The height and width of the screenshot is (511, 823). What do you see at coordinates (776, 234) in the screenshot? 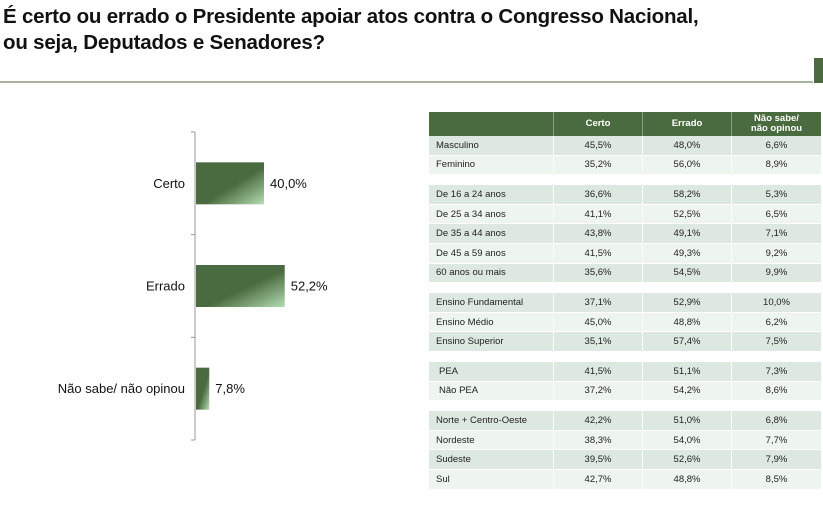
I see `value-cell: 7,1%` at bounding box center [776, 234].